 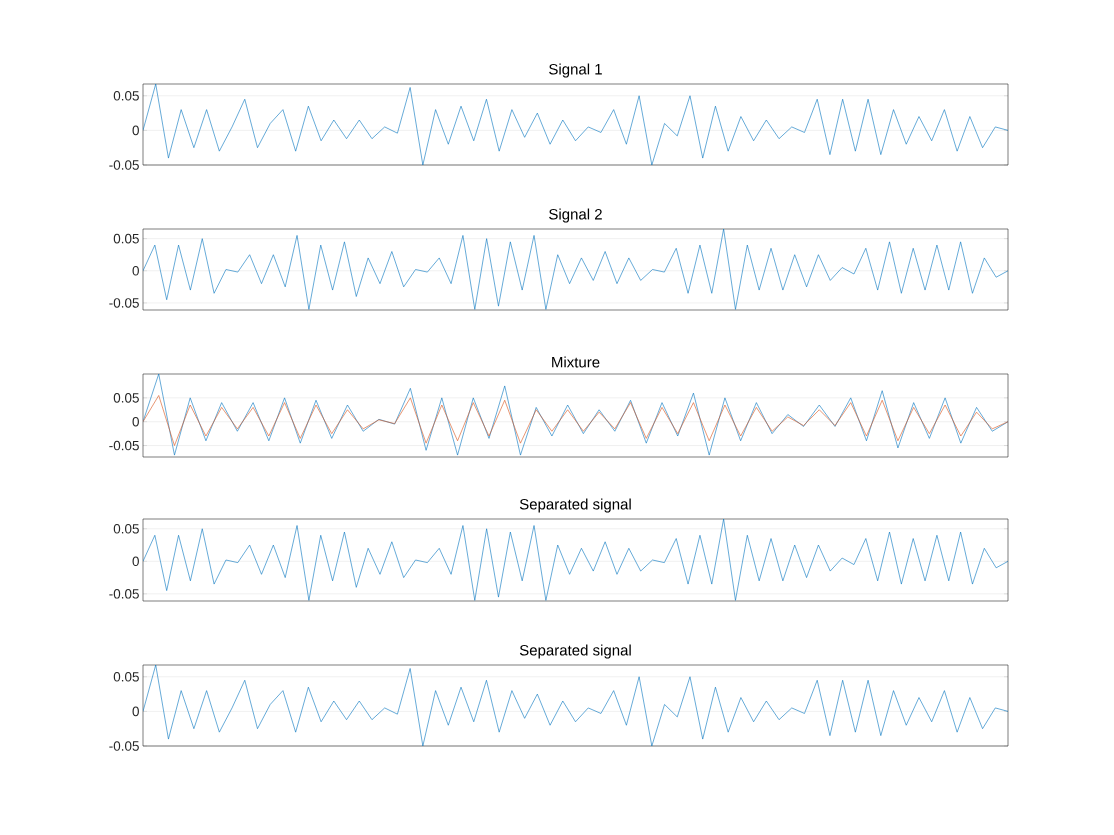 What do you see at coordinates (575, 70) in the screenshot?
I see `chart-title: Signal 1` at bounding box center [575, 70].